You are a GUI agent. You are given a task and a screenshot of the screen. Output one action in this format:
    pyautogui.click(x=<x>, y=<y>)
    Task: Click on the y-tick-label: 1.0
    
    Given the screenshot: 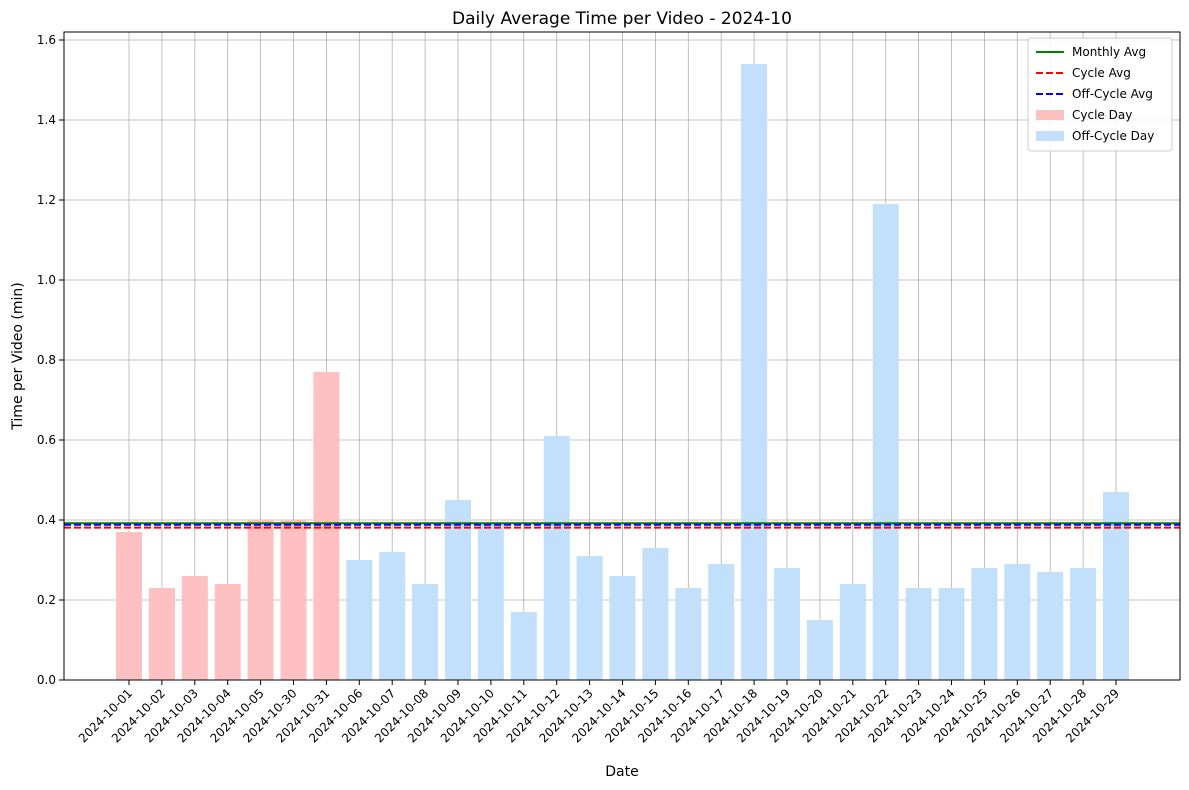 What is the action you would take?
    pyautogui.click(x=46, y=280)
    